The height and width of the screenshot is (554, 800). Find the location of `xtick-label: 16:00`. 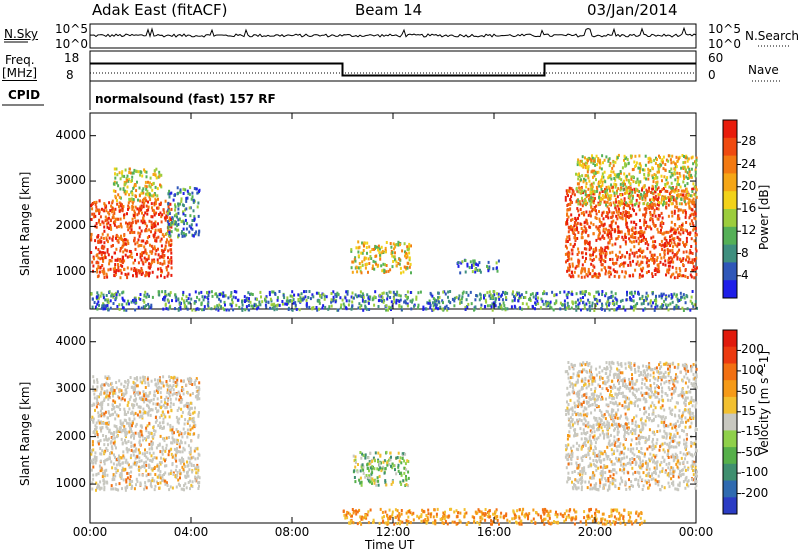

xtick-label: 16:00 is located at coordinates (494, 532).